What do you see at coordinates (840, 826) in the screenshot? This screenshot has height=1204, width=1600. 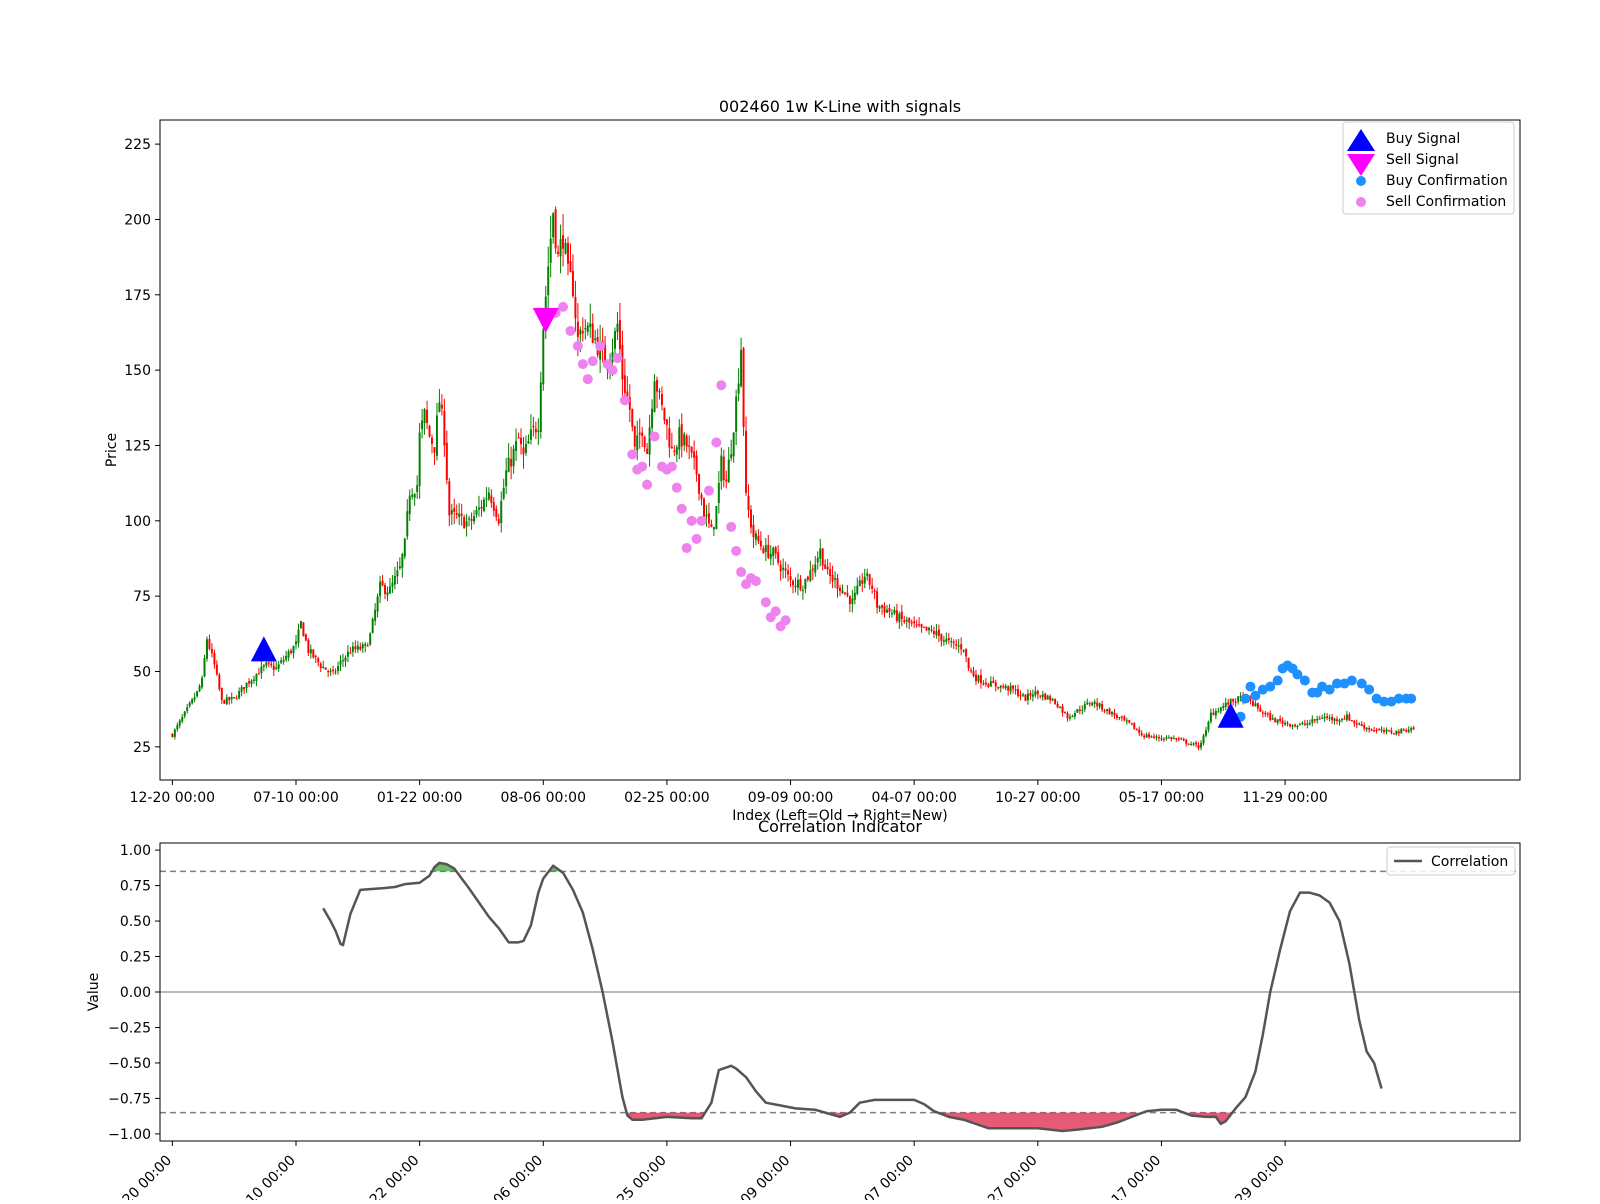 I see `correlation-title: Correlation Indicator` at bounding box center [840, 826].